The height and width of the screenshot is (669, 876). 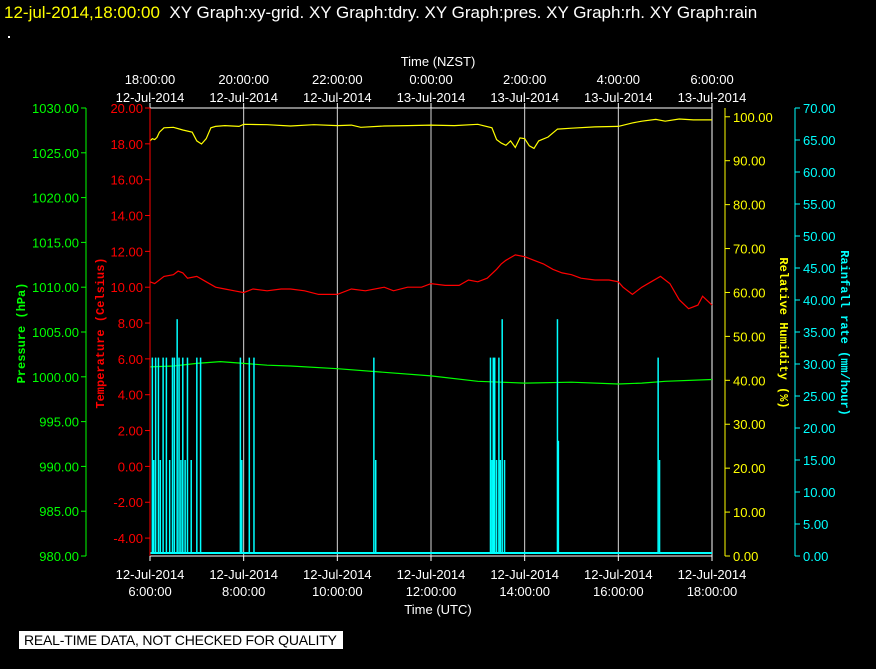 I want to click on humidity-tick-label: 100.00, so click(x=753, y=117).